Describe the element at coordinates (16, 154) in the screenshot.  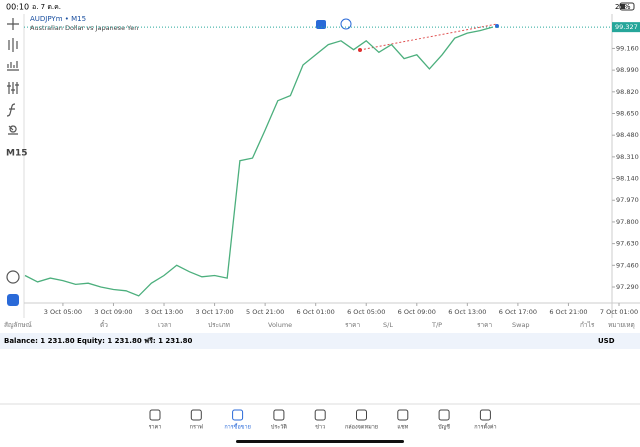
I see `timeframe: M15` at that location.